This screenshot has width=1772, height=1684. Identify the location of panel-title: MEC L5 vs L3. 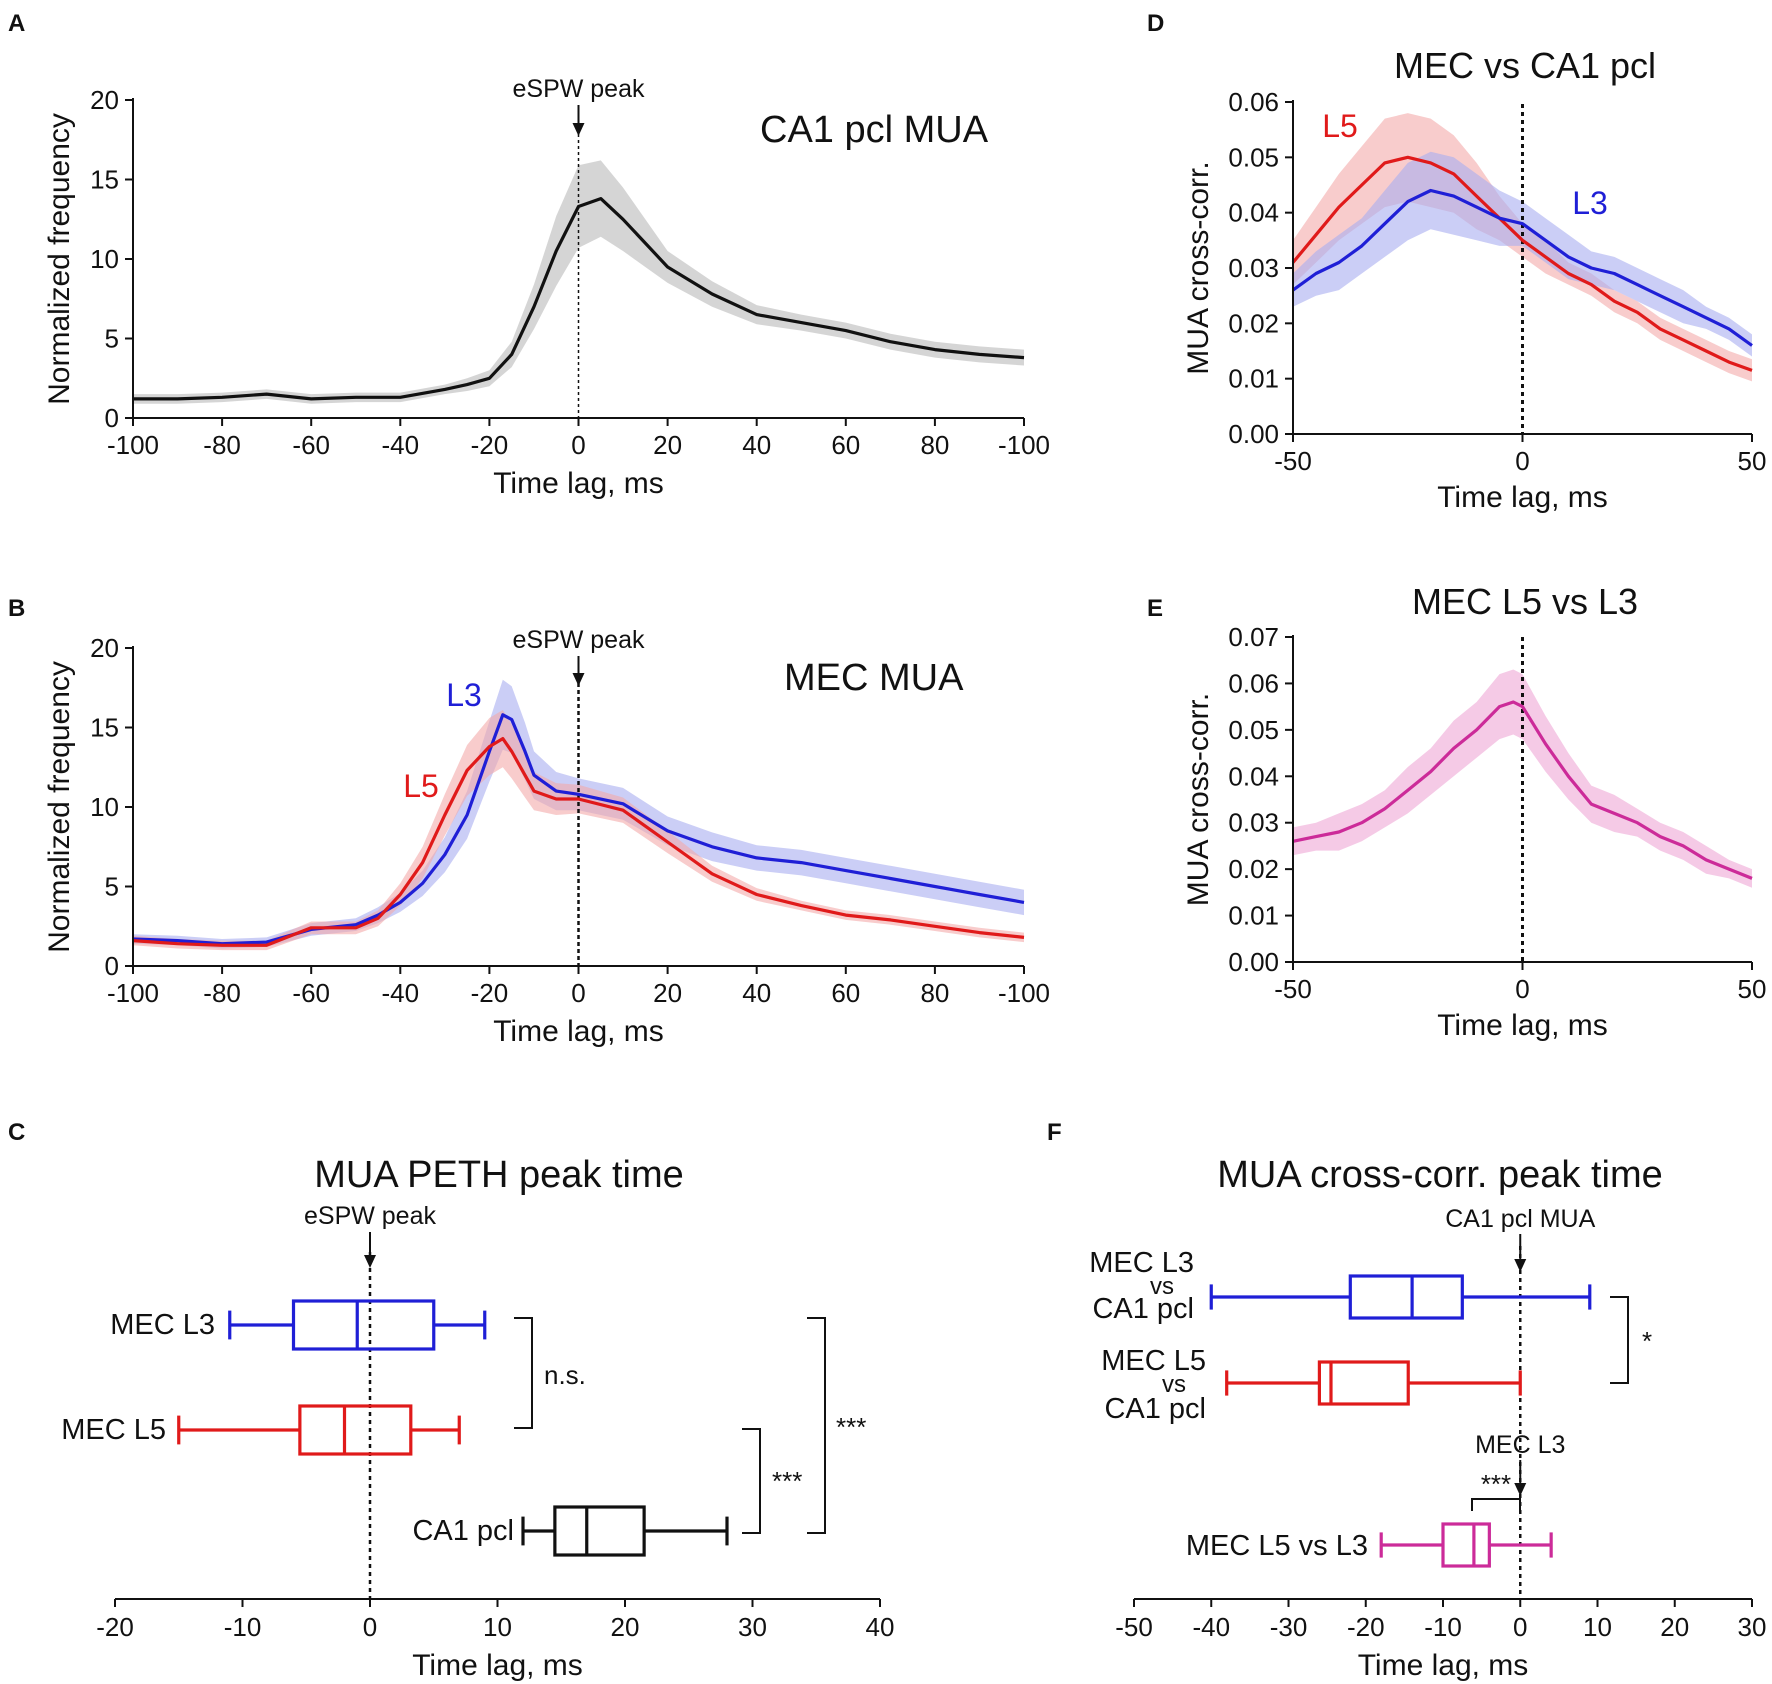
(1525, 601).